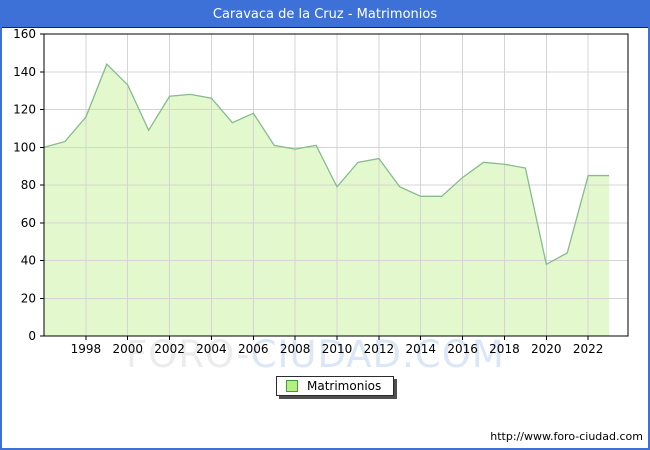  Describe the element at coordinates (504, 349) in the screenshot. I see `svg-text: 2018` at that location.